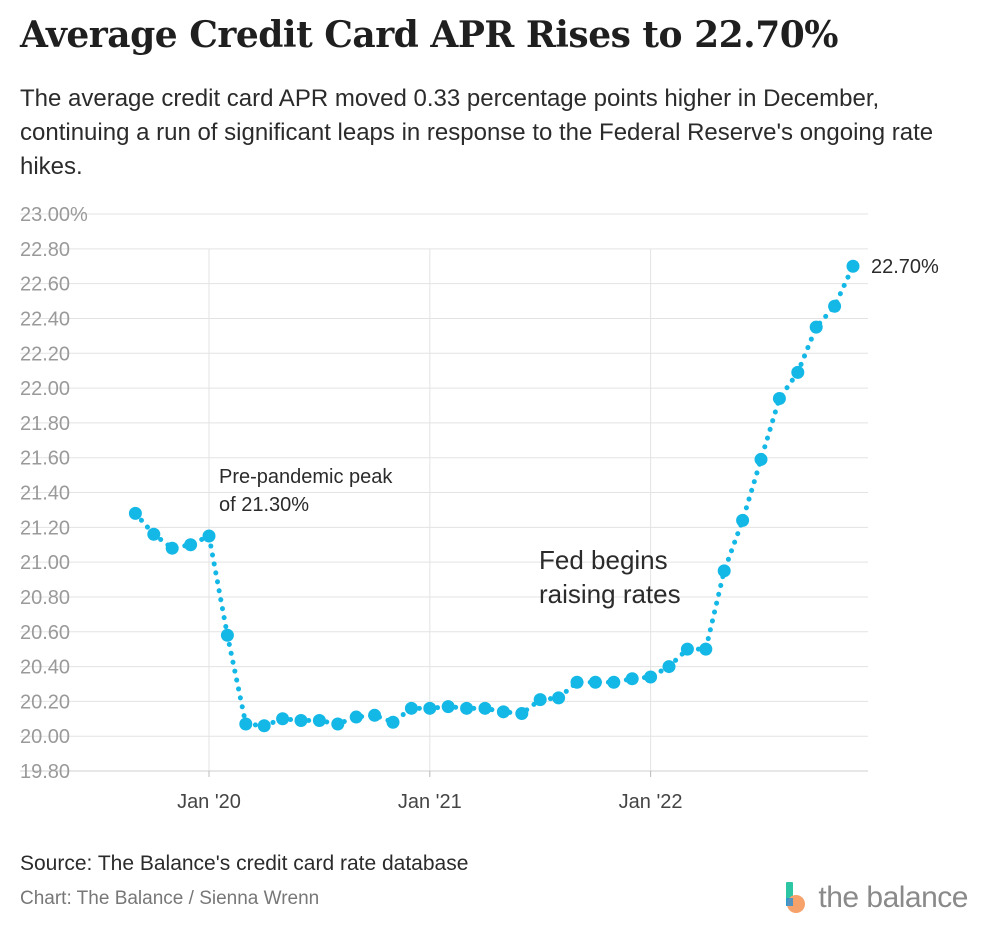 The height and width of the screenshot is (940, 990). Describe the element at coordinates (651, 802) in the screenshot. I see `x-tick-label: Jan '22` at that location.